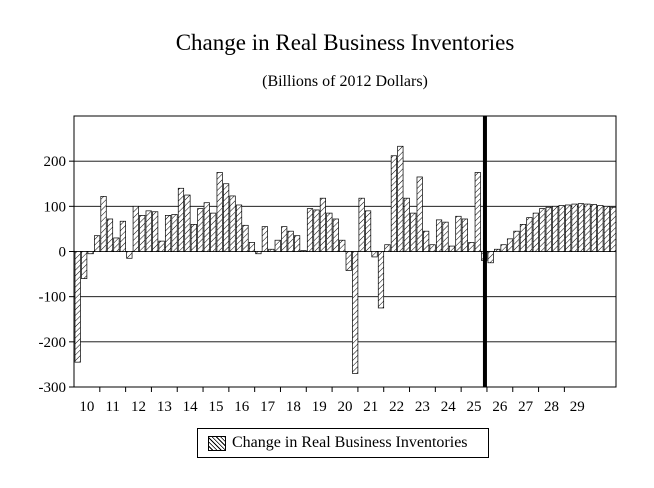 Image resolution: width=654 pixels, height=488 pixels. I want to click on x-tick-label: 10, so click(86, 407).